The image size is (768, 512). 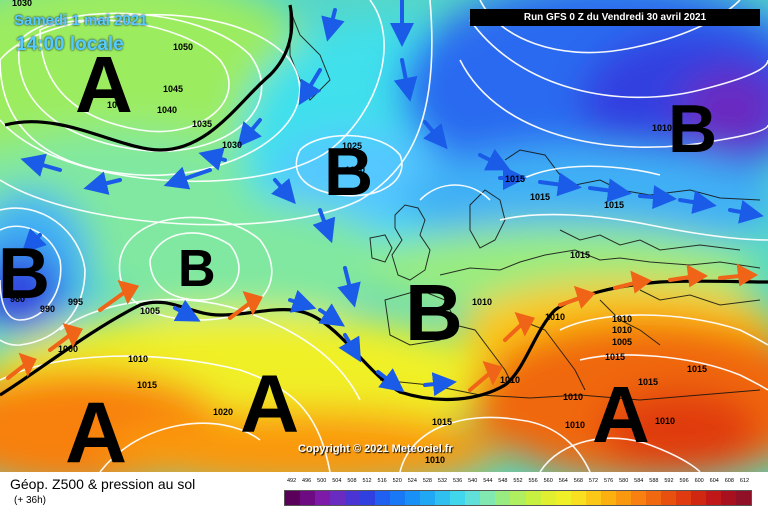 What do you see at coordinates (427, 481) in the screenshot?
I see `scale-value: 528` at bounding box center [427, 481].